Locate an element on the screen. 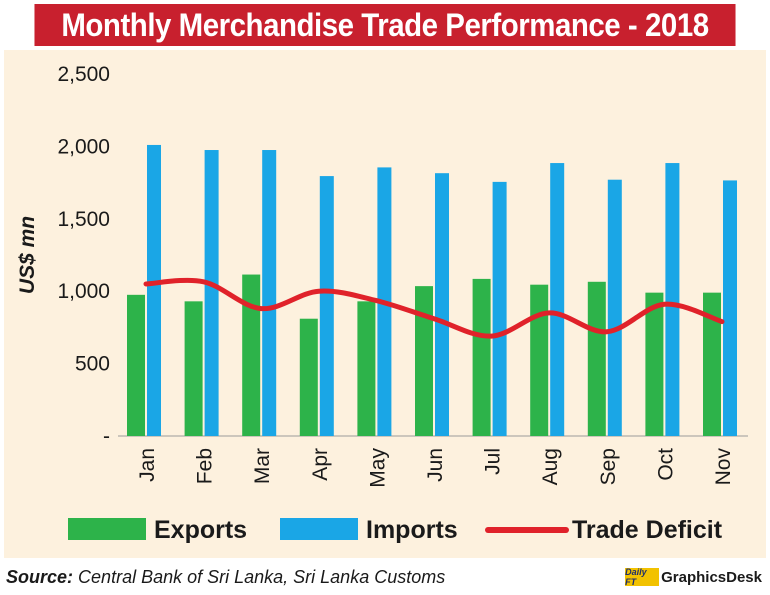  y-tick-label: 500 is located at coordinates (92, 364).